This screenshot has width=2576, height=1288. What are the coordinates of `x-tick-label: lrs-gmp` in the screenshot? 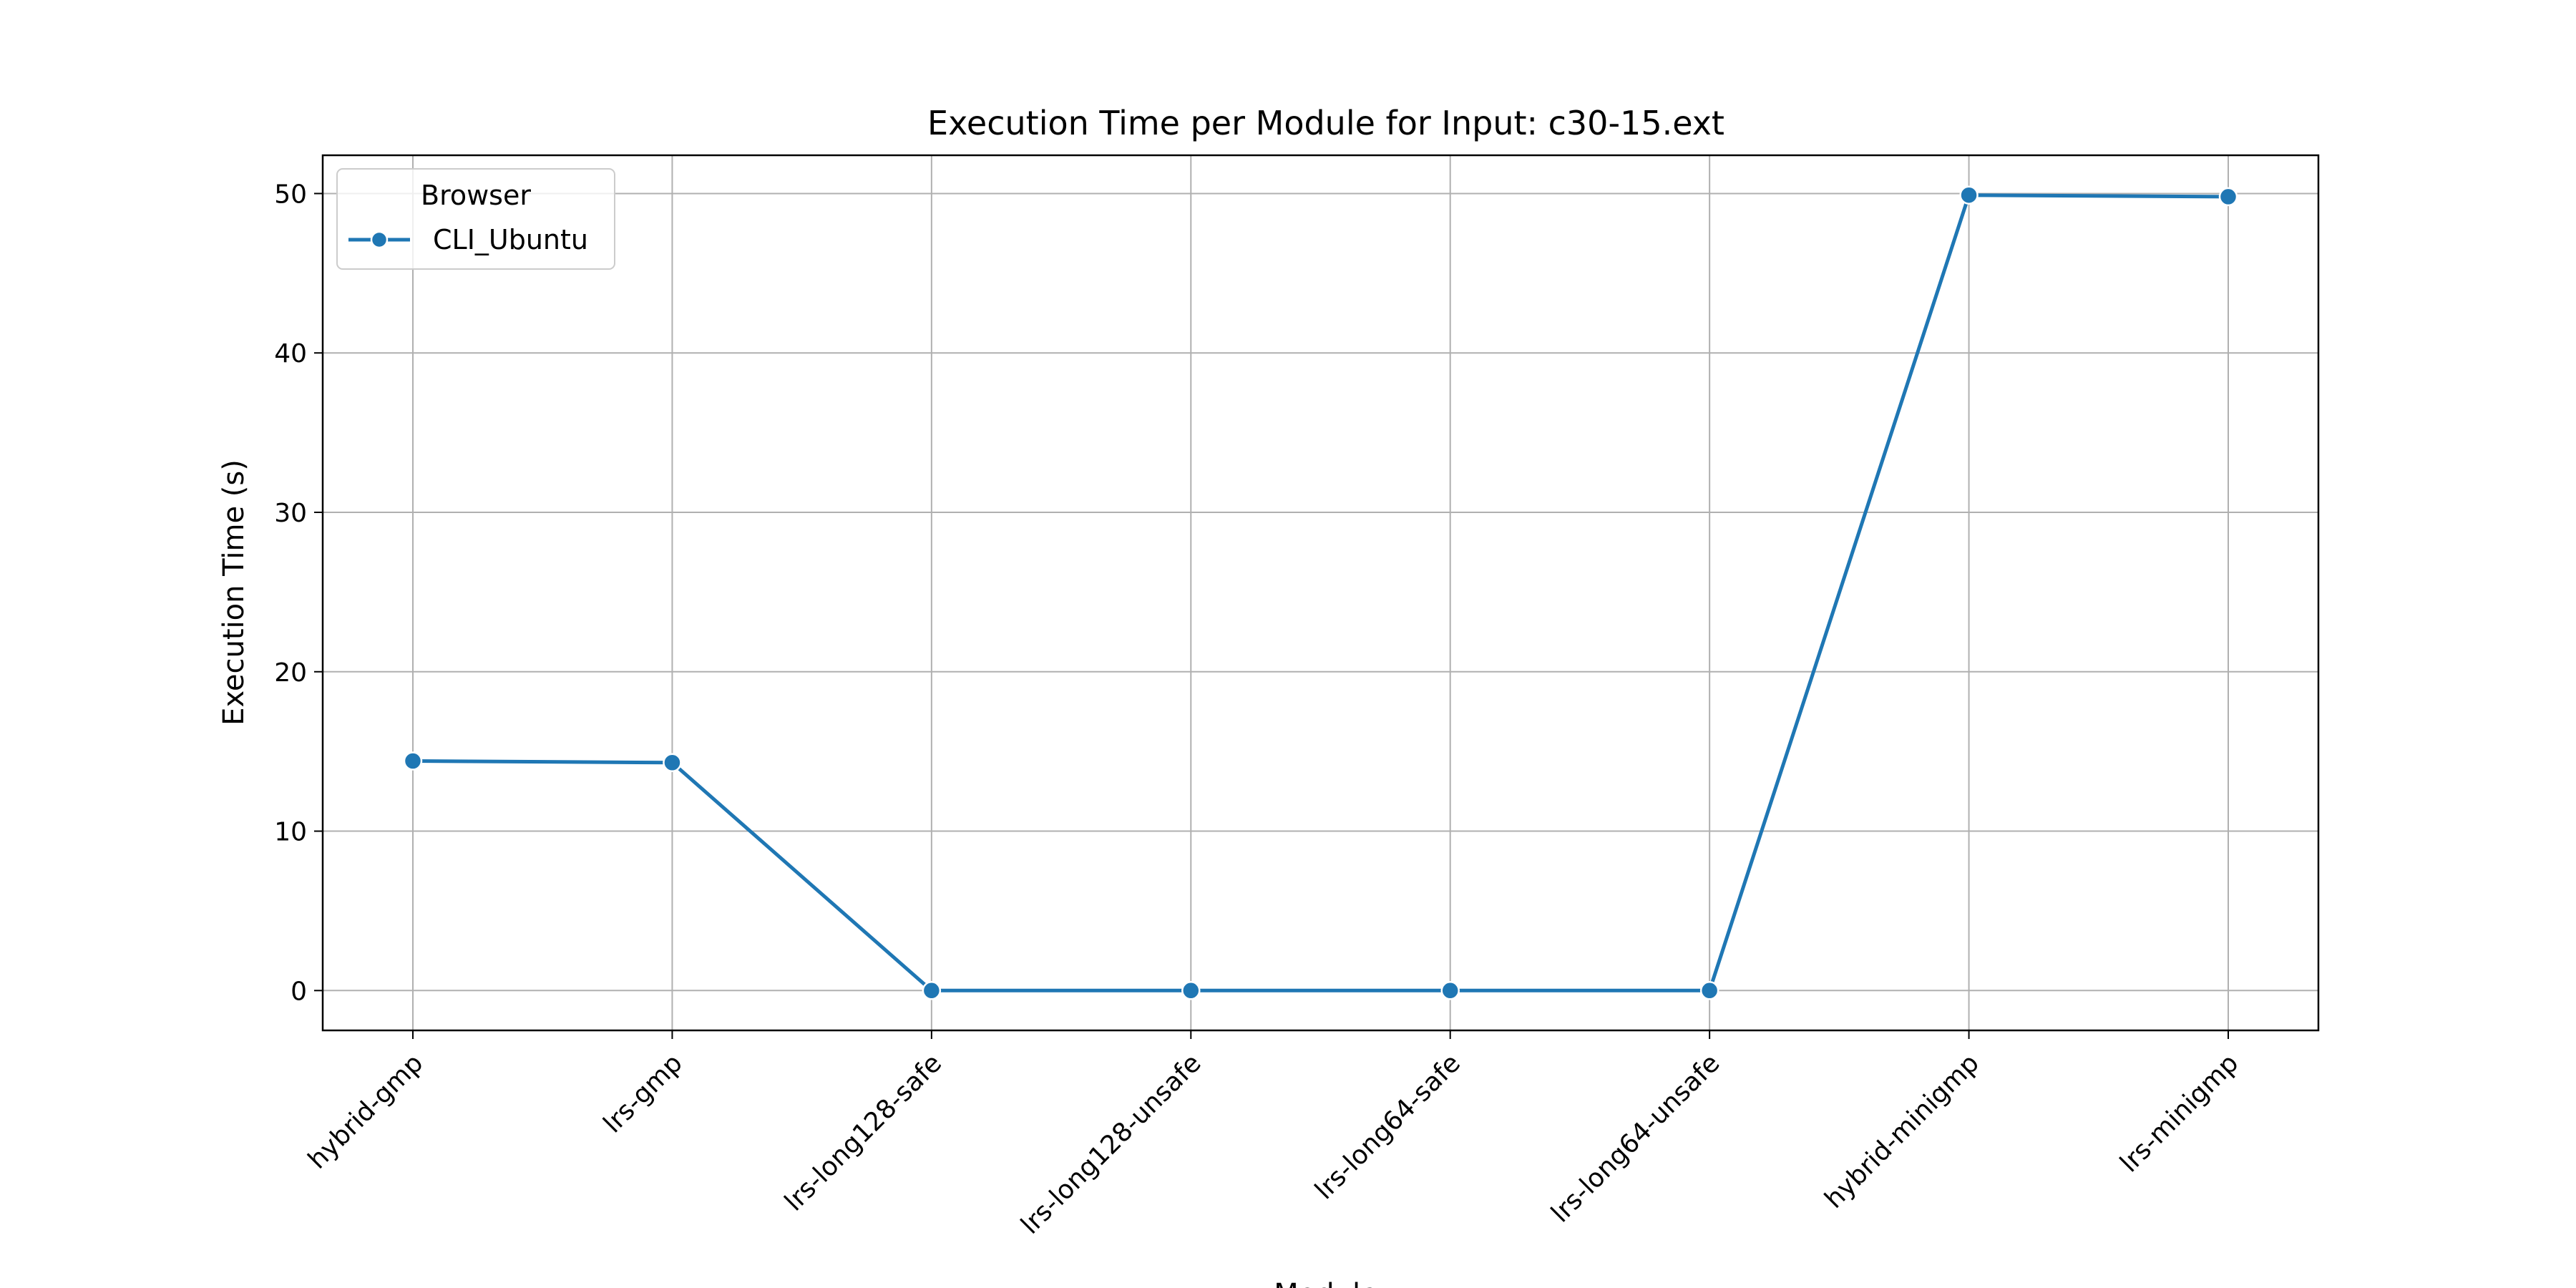 It's located at (643, 1093).